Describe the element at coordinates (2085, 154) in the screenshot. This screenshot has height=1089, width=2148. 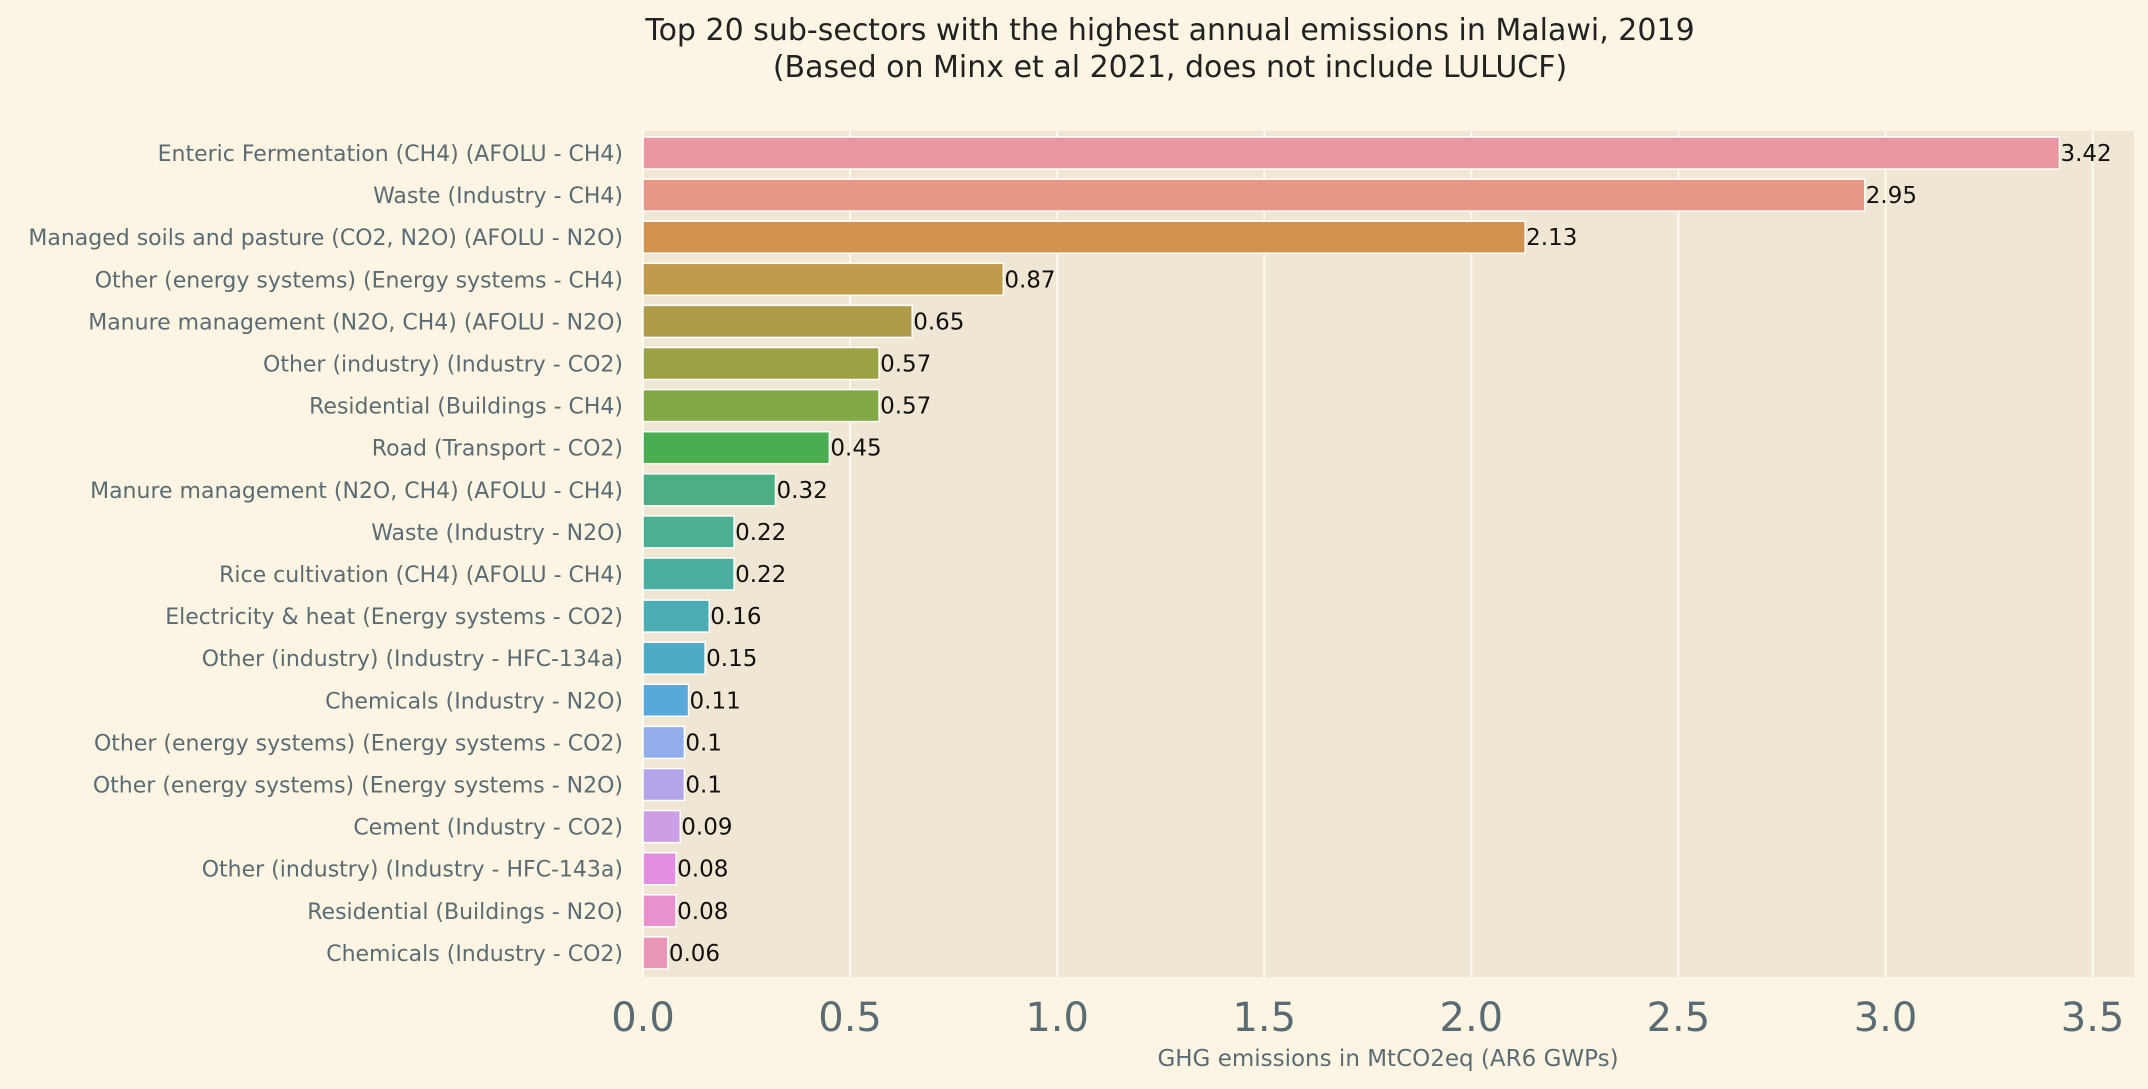
I see `value-label: 3.42` at that location.